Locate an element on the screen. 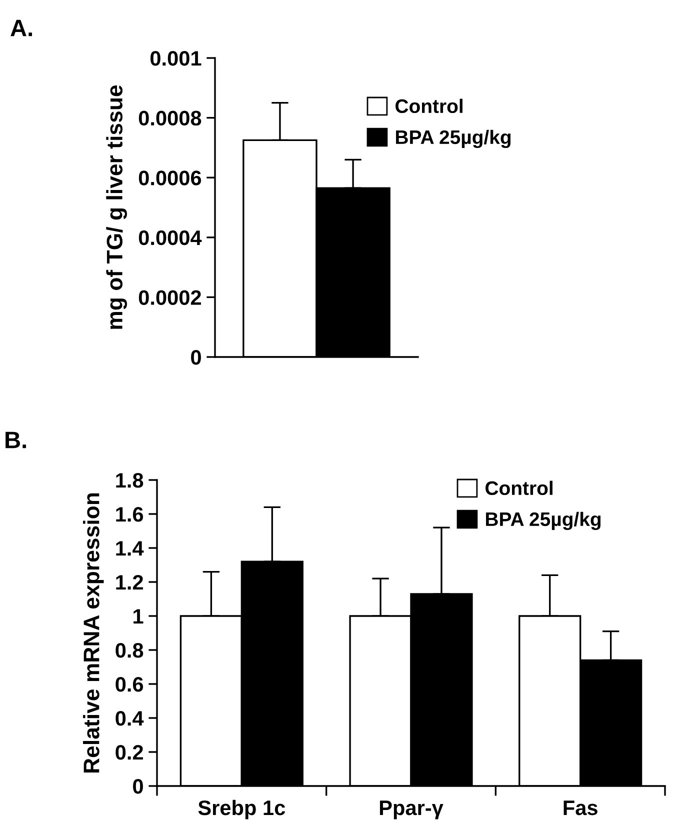 The height and width of the screenshot is (823, 697). y-tick-label: 0.6 is located at coordinates (130, 684).